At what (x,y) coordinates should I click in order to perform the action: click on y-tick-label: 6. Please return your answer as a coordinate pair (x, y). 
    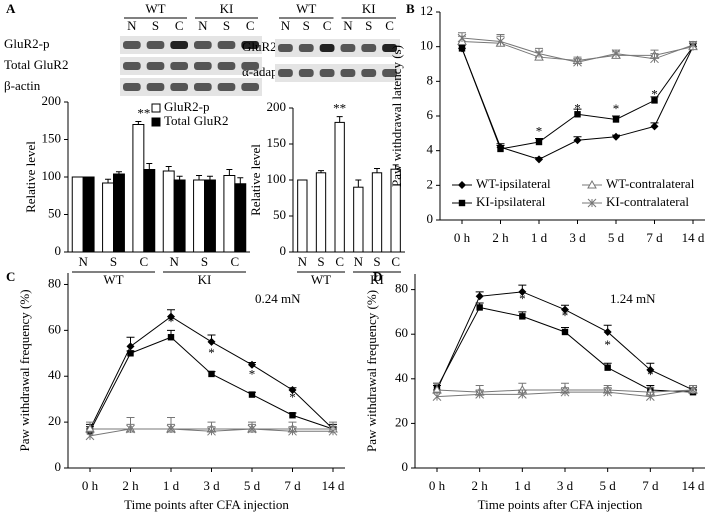
    Looking at the image, I should click on (430, 114).